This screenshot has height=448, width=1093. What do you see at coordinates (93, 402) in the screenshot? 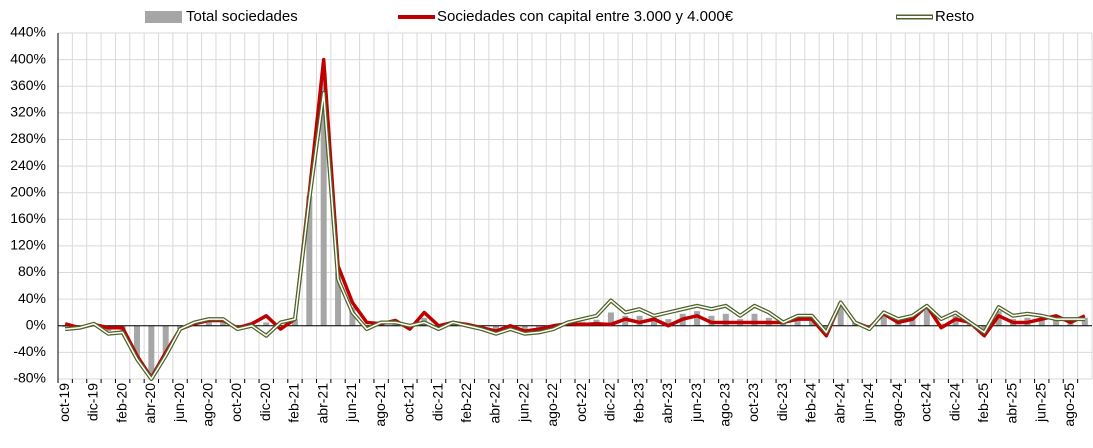
I see `x-tick-label: dic-19` at bounding box center [93, 402].